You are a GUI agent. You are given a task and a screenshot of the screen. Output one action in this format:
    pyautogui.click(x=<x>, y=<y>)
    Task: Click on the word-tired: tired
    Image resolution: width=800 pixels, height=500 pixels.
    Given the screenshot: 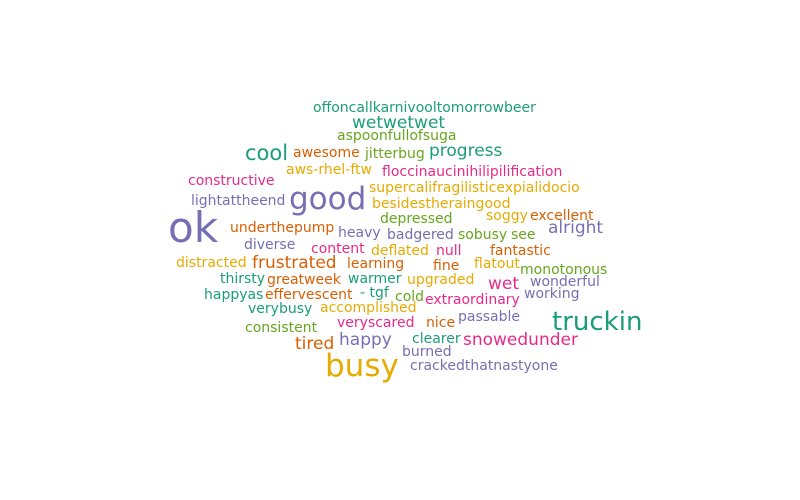 What is the action you would take?
    pyautogui.click(x=315, y=344)
    